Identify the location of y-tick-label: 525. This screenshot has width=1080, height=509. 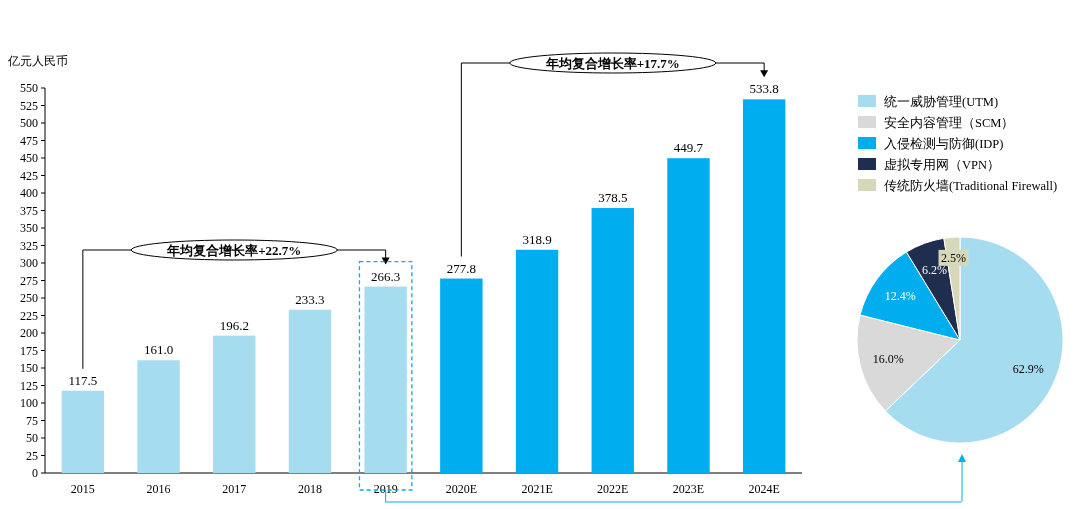
(29, 105).